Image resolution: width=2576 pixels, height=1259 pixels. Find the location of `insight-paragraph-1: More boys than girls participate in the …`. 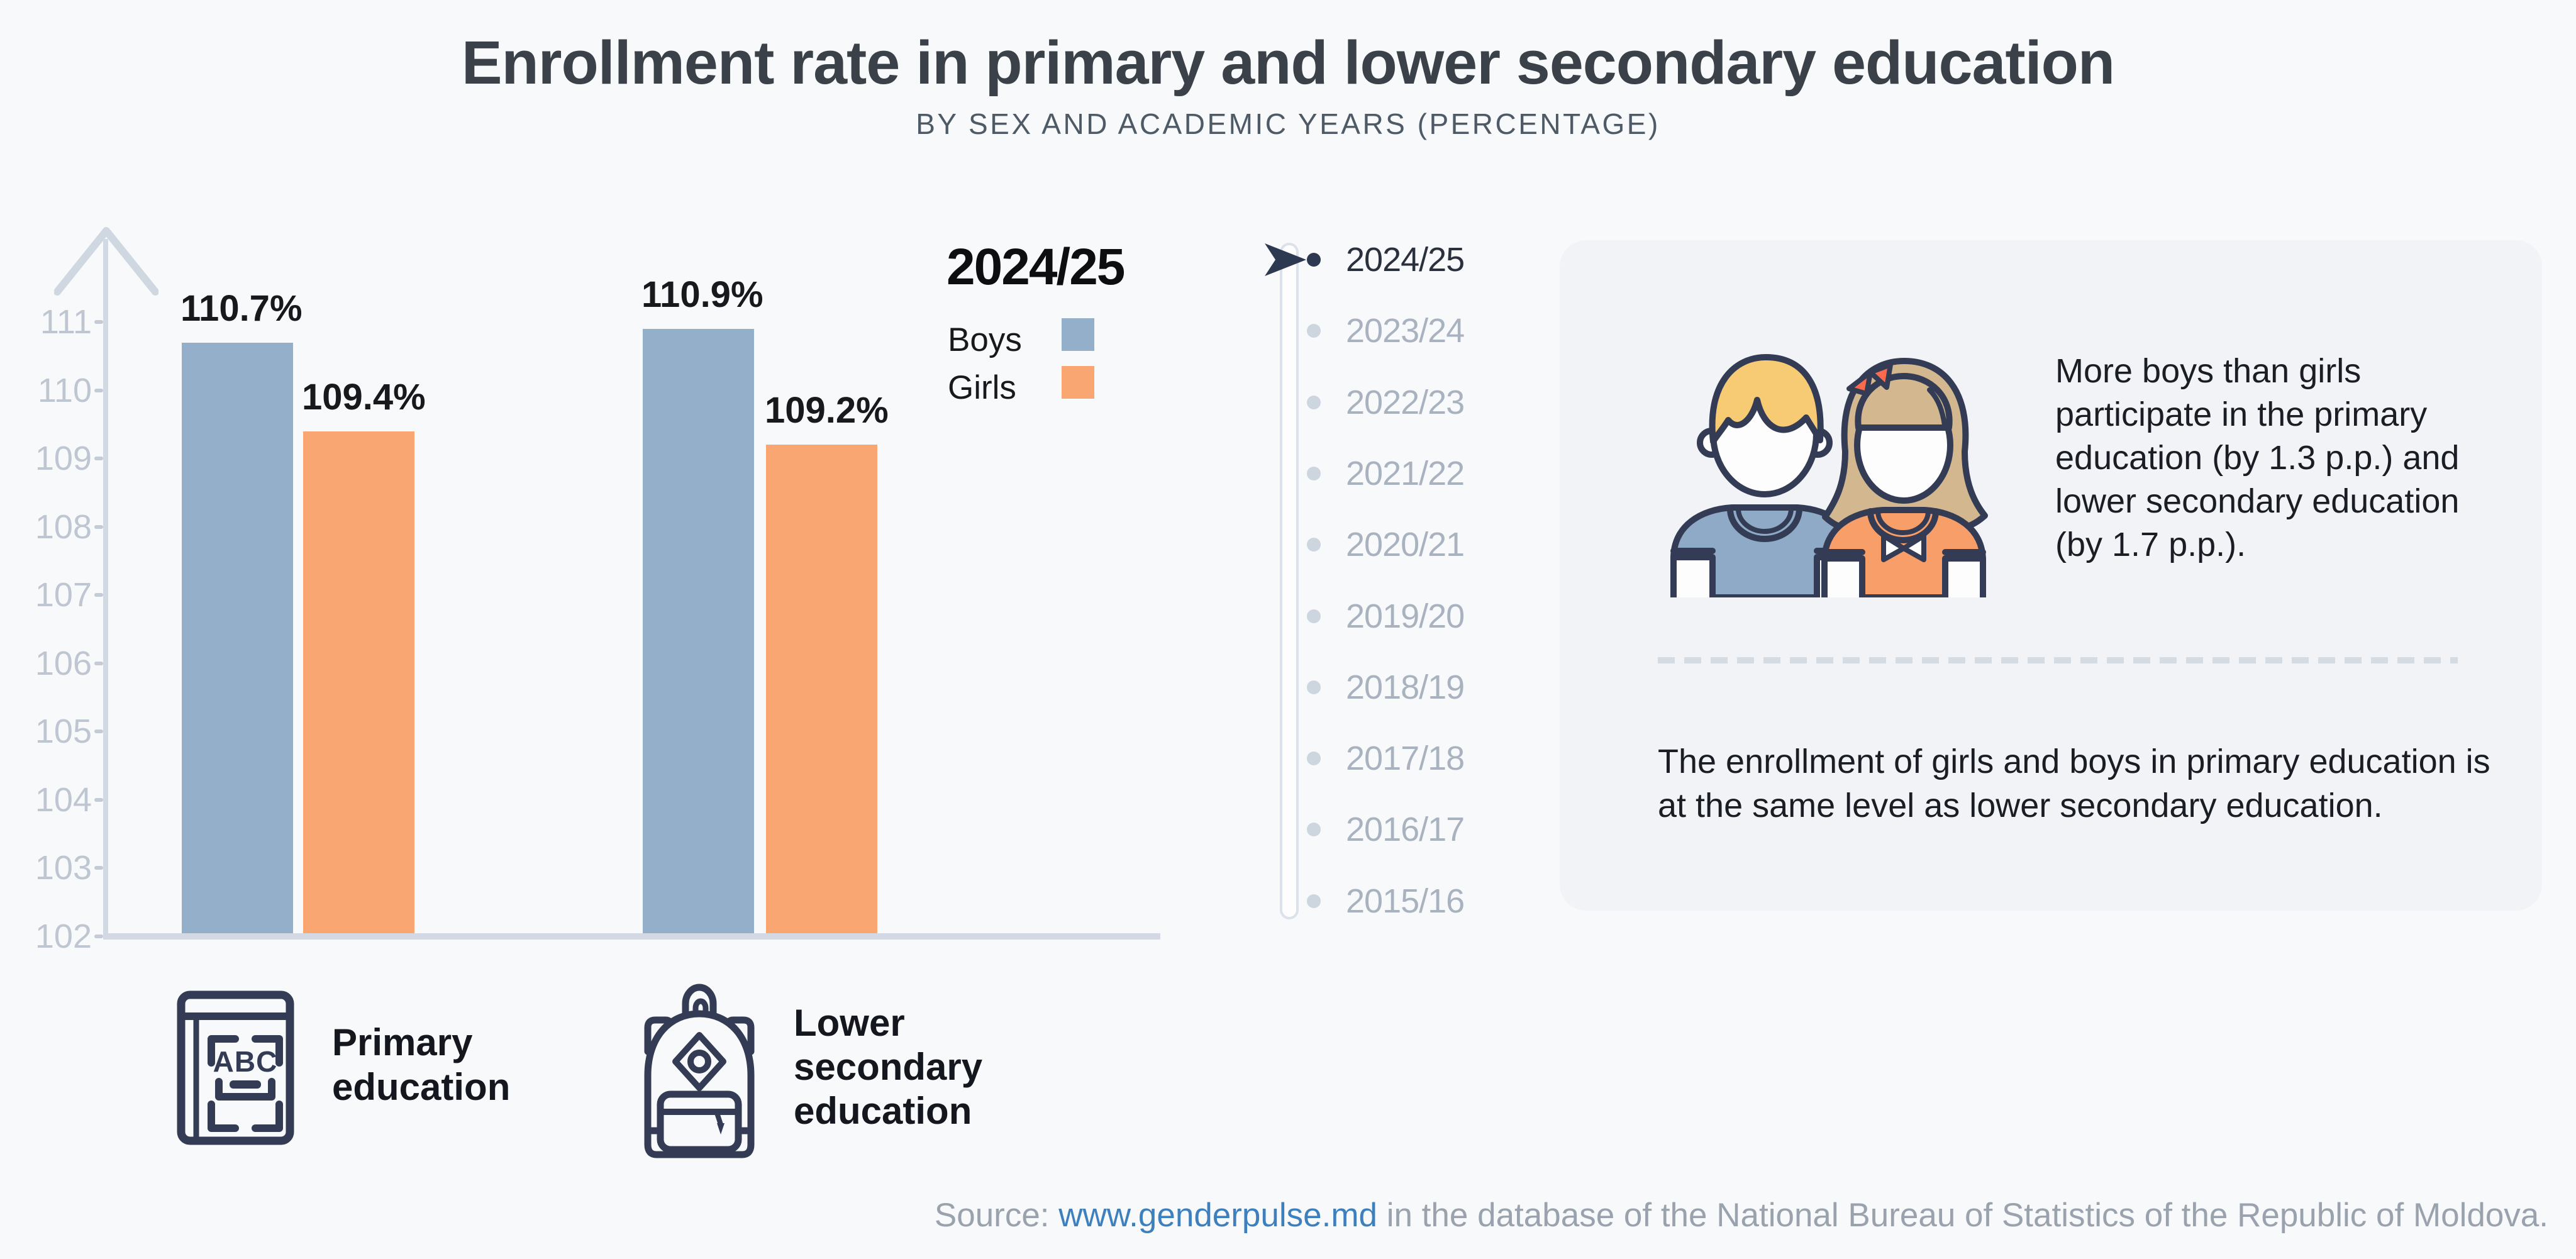

insight-paragraph-1: More boys than girls participate in the … is located at coordinates (2257, 457).